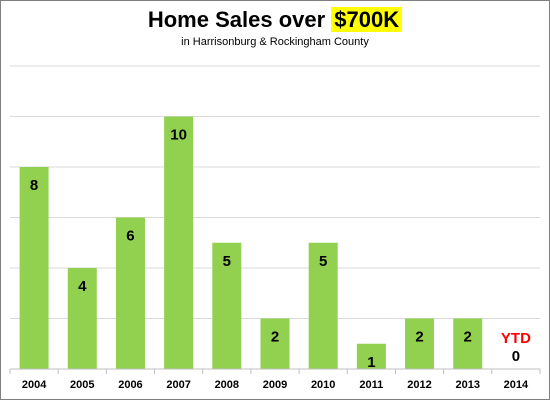 This screenshot has height=400, width=550. What do you see at coordinates (516, 338) in the screenshot?
I see `ytd-annotation: YTD` at bounding box center [516, 338].